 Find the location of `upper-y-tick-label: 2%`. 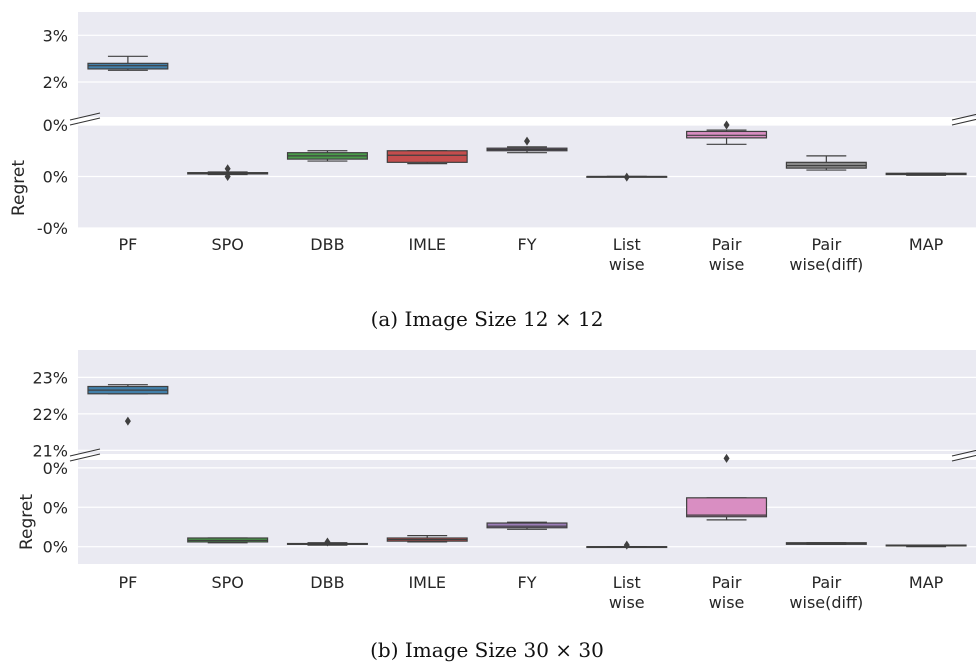

upper-y-tick-label: 2% is located at coordinates (55, 82).